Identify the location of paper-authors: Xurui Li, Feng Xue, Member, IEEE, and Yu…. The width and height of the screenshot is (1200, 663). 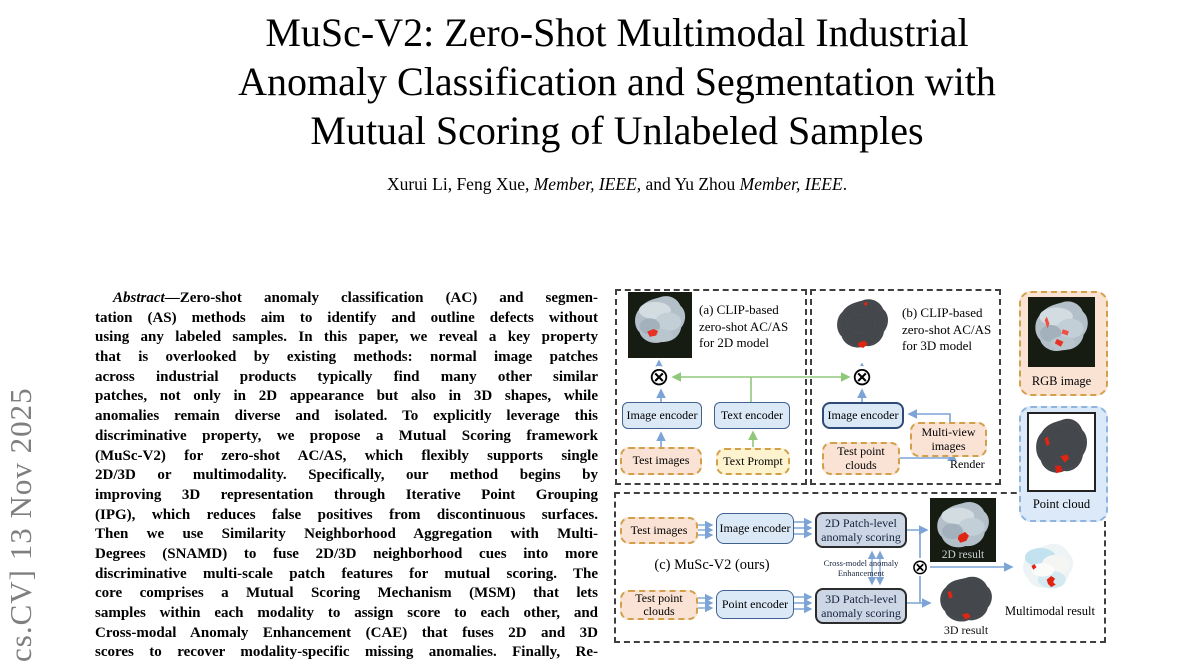
(617, 184).